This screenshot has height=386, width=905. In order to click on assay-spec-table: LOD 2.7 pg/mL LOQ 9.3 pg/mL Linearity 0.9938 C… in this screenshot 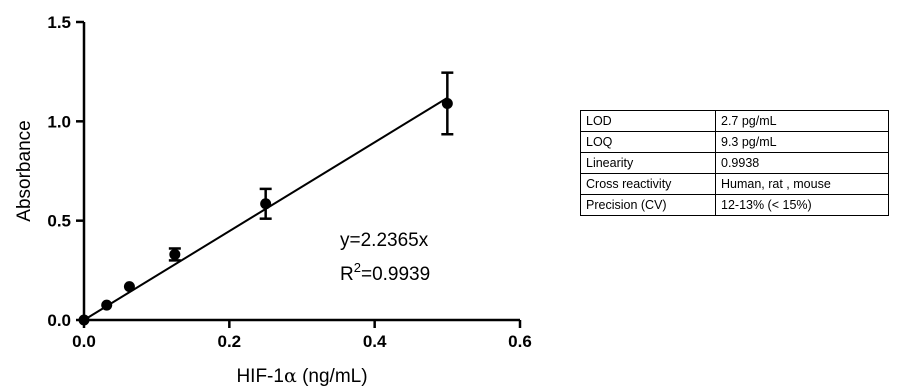, I will do `click(734, 163)`.